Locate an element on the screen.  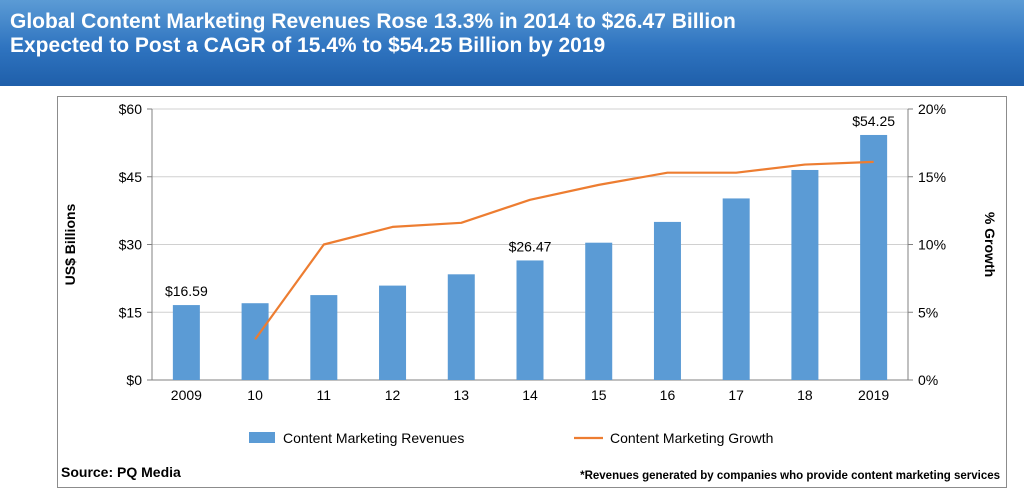
bar-data-label: $16.59 is located at coordinates (186, 291).